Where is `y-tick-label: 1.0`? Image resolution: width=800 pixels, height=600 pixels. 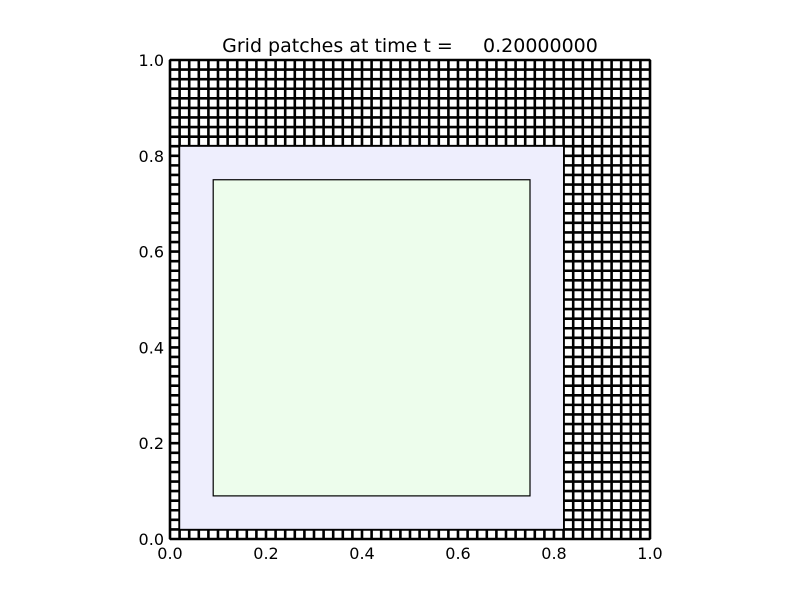
y-tick-label: 1.0 is located at coordinates (151, 60).